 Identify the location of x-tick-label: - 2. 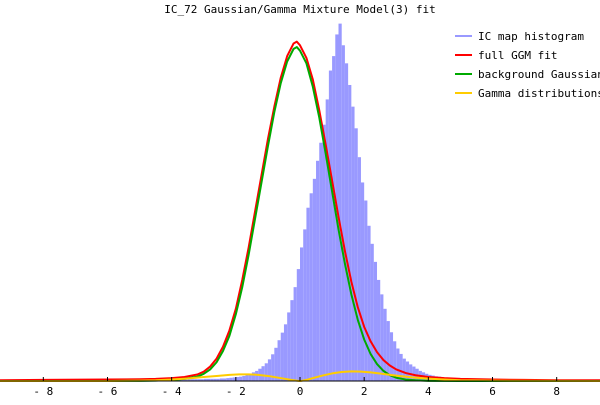
(236, 391).